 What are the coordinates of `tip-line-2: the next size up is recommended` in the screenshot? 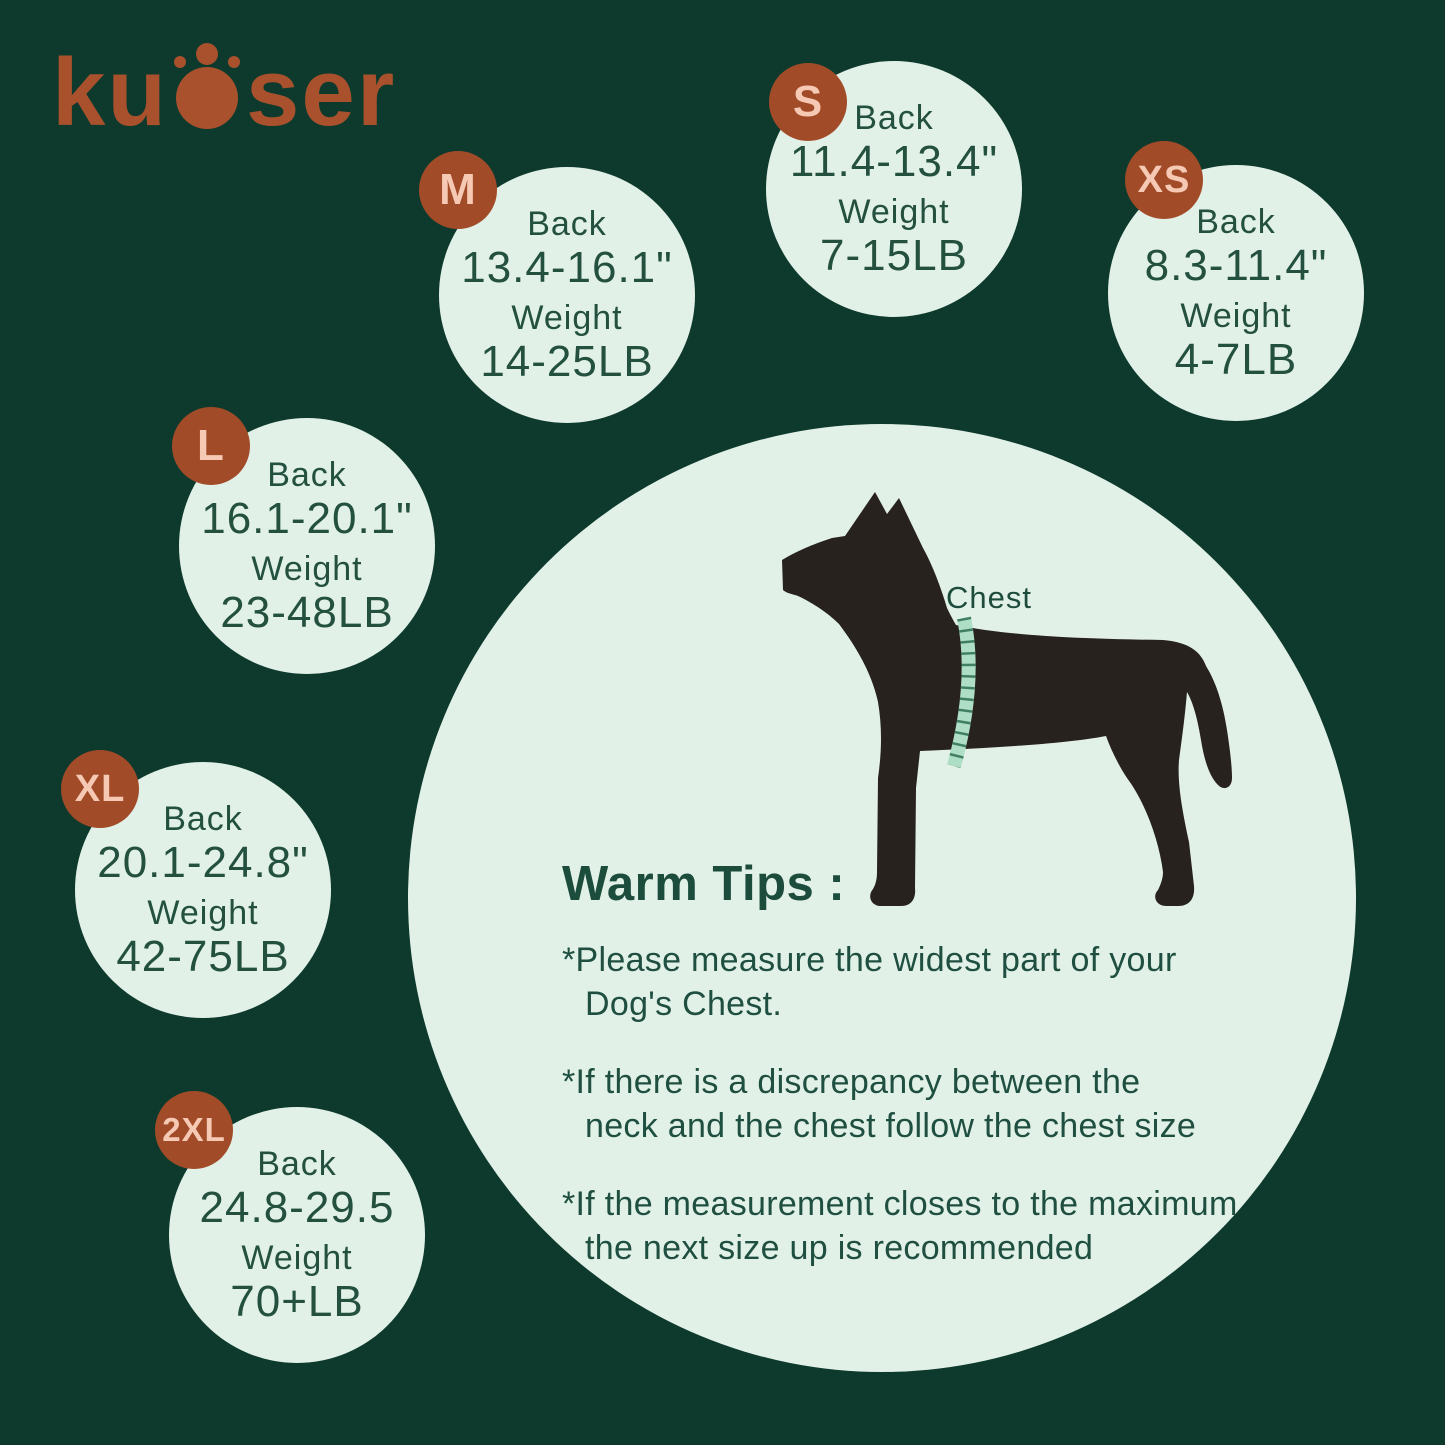 It's located at (839, 1248).